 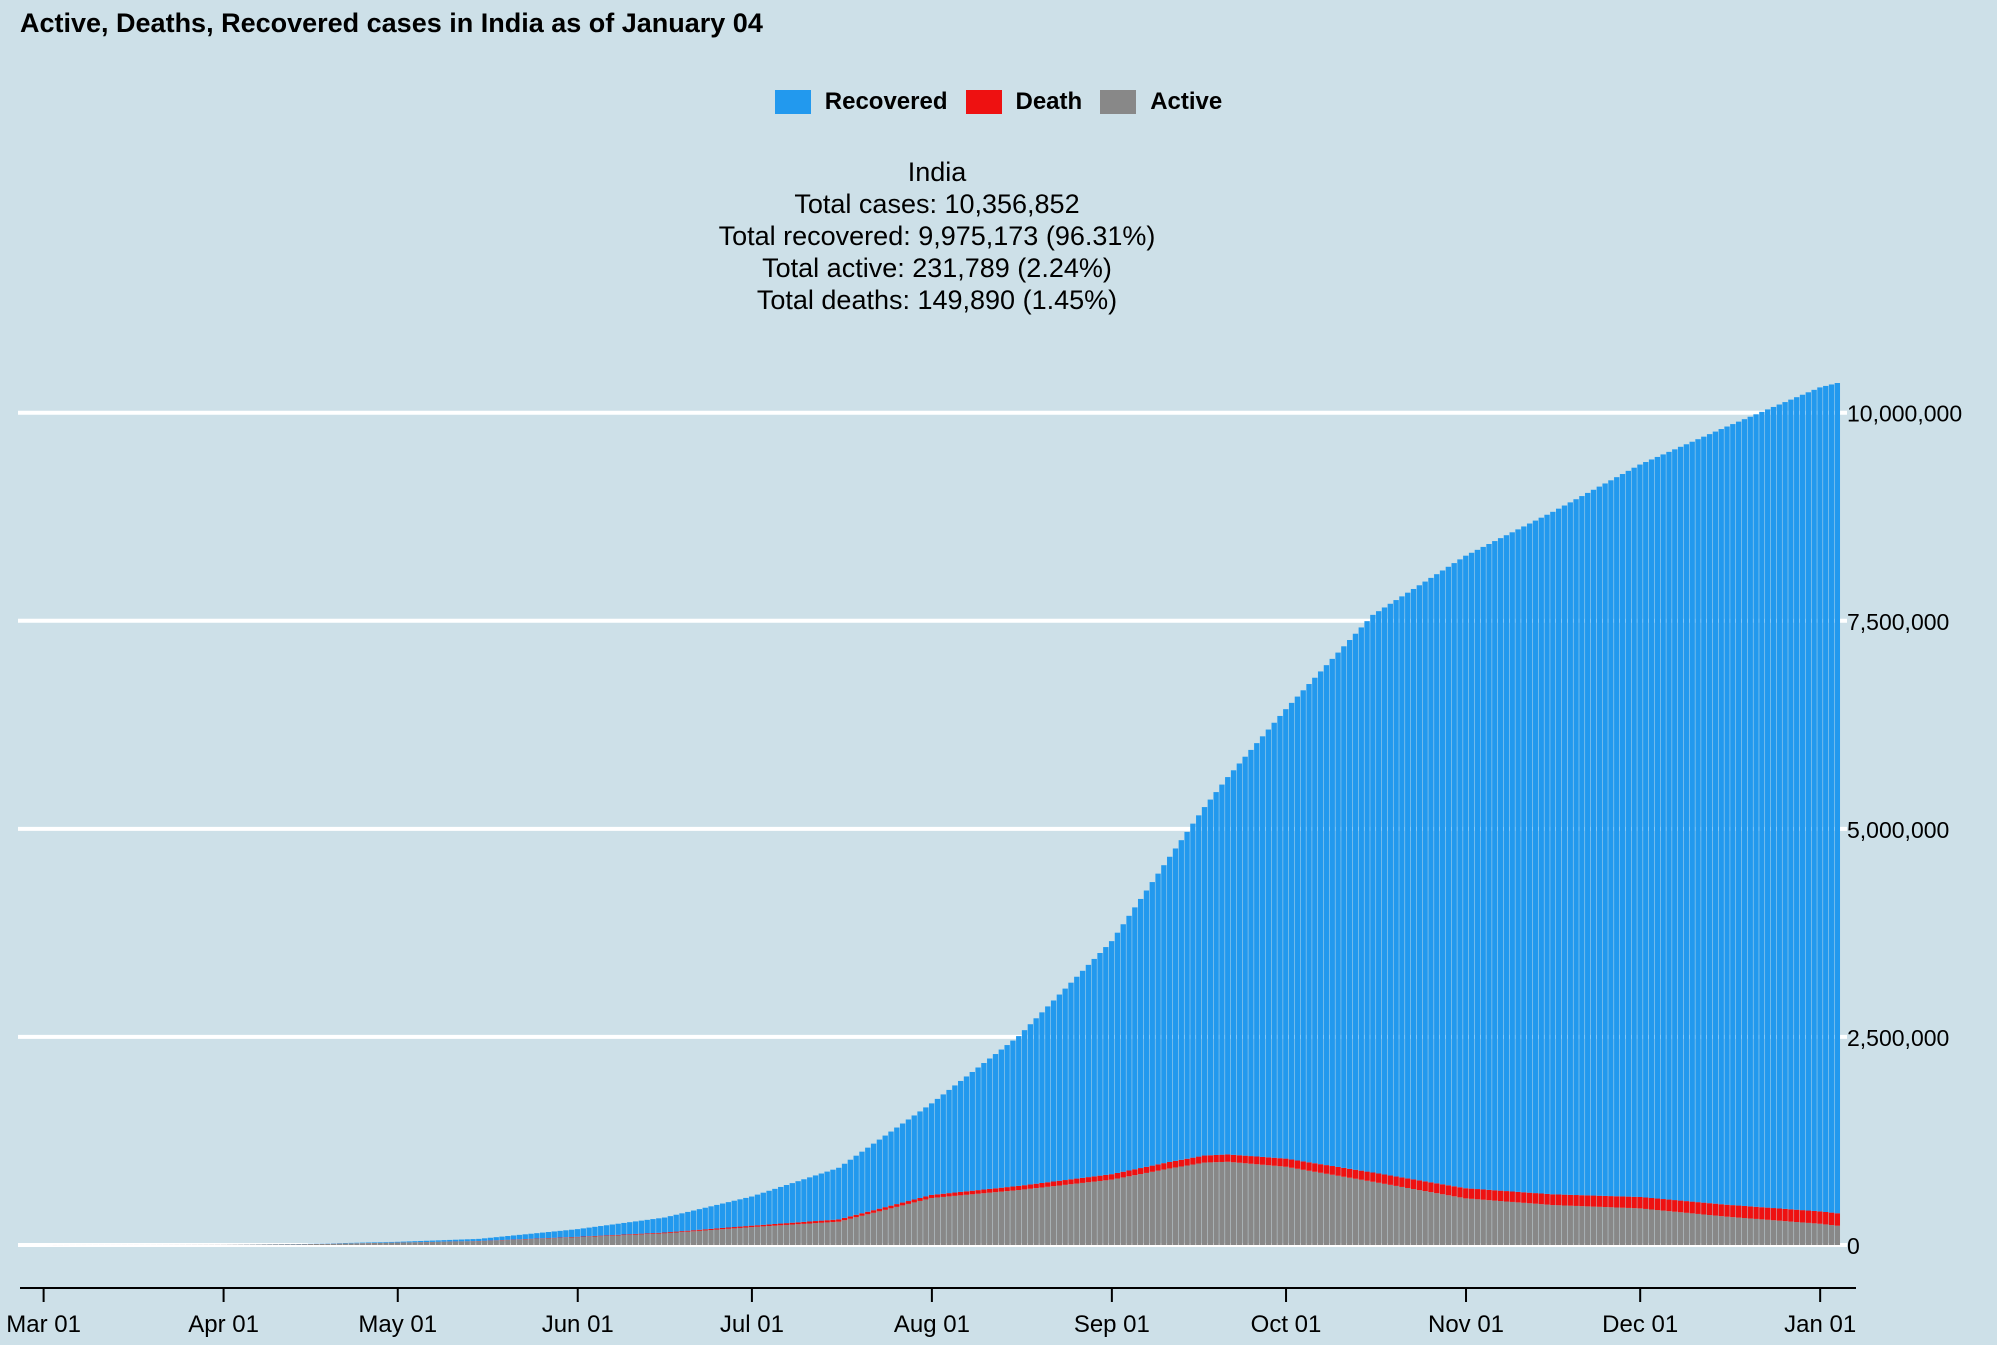 I want to click on x-tick-label: Mar 01, so click(x=43, y=1324).